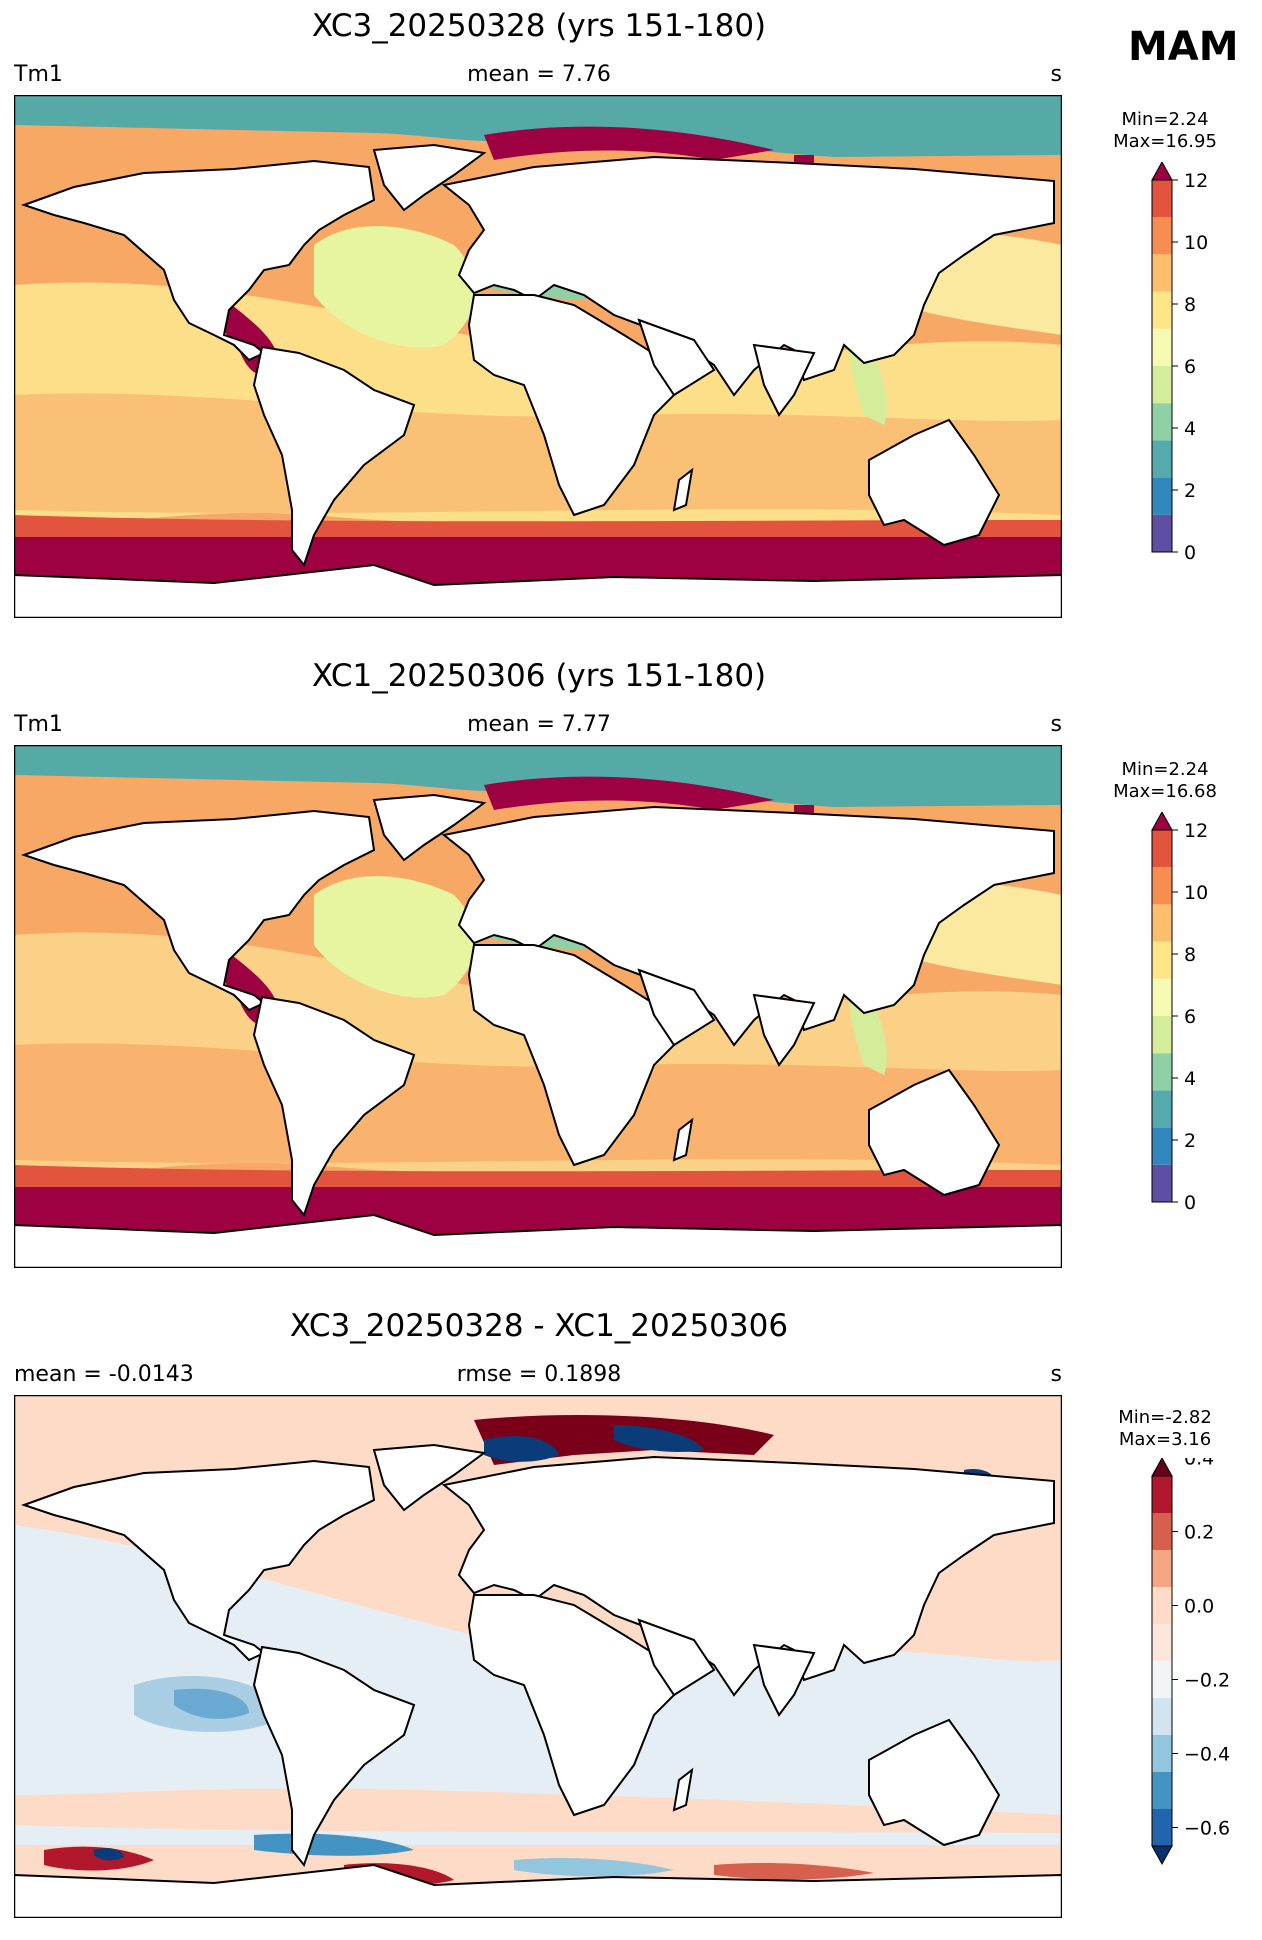  I want to click on season-label: MAM, so click(1183, 47).